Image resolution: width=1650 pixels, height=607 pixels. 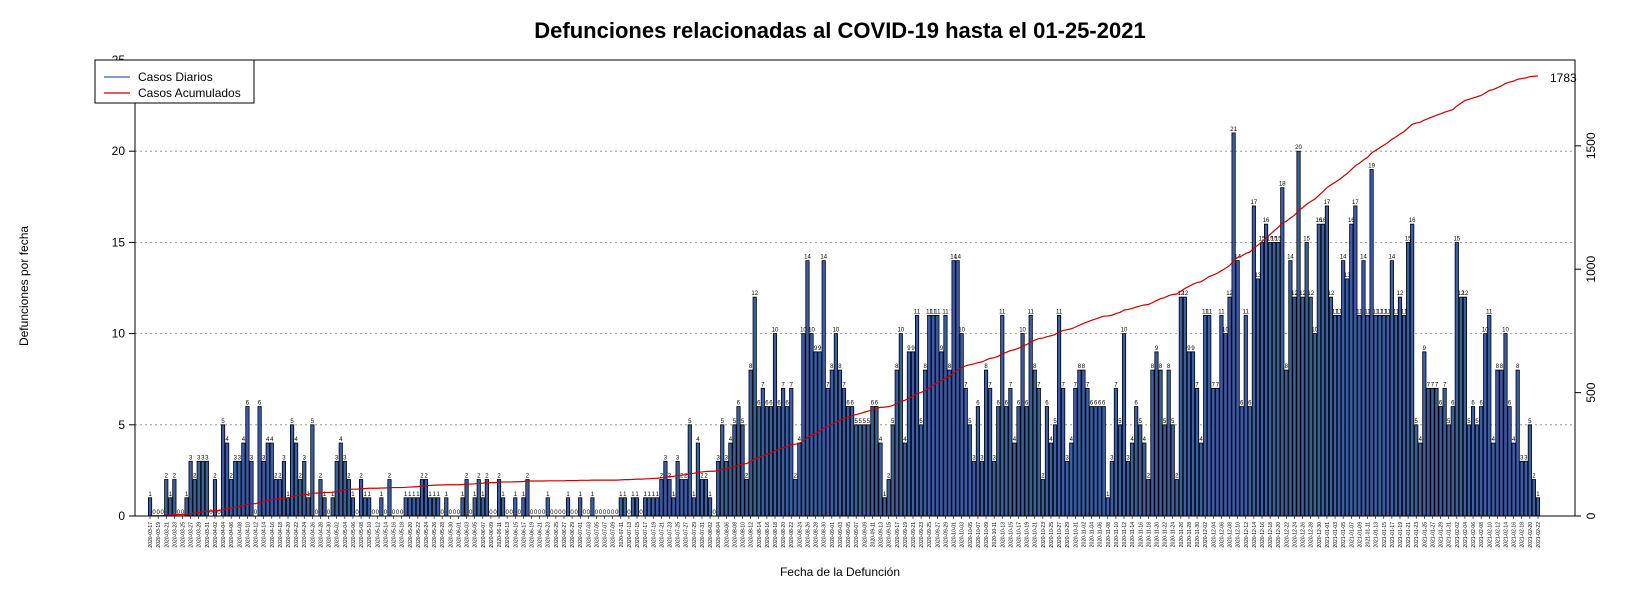 I want to click on bar-value-label: 11, so click(x=1376, y=312).